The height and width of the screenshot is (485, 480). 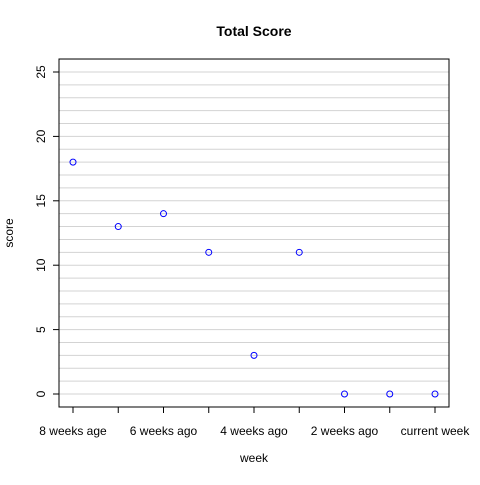 What do you see at coordinates (41, 72) in the screenshot?
I see `y-tick-label: 25` at bounding box center [41, 72].